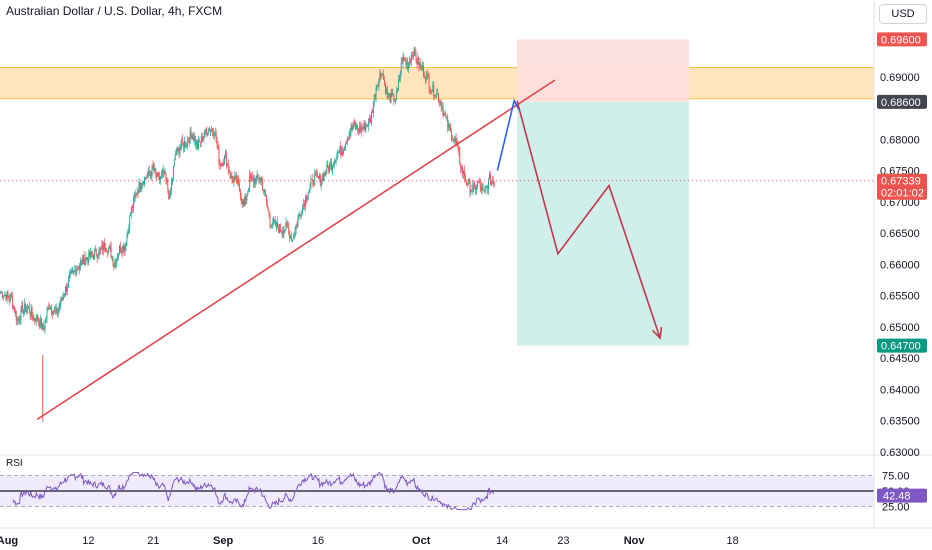 The image size is (932, 550). What do you see at coordinates (900, 422) in the screenshot?
I see `price-tick-label: 0.63500` at bounding box center [900, 422].